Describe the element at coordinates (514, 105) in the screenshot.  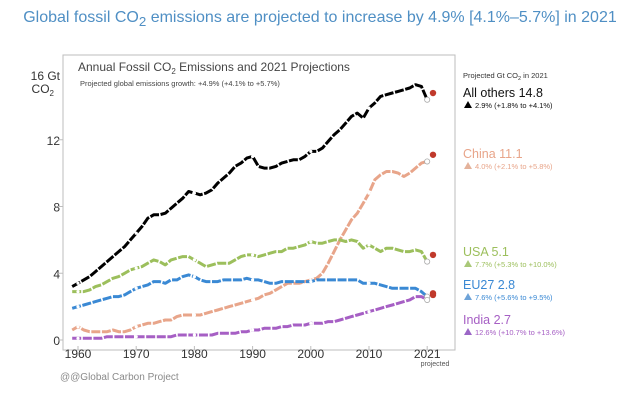
I see `legend-growth-all others: 2.9% (+1.8% to +4.1%)` at that location.